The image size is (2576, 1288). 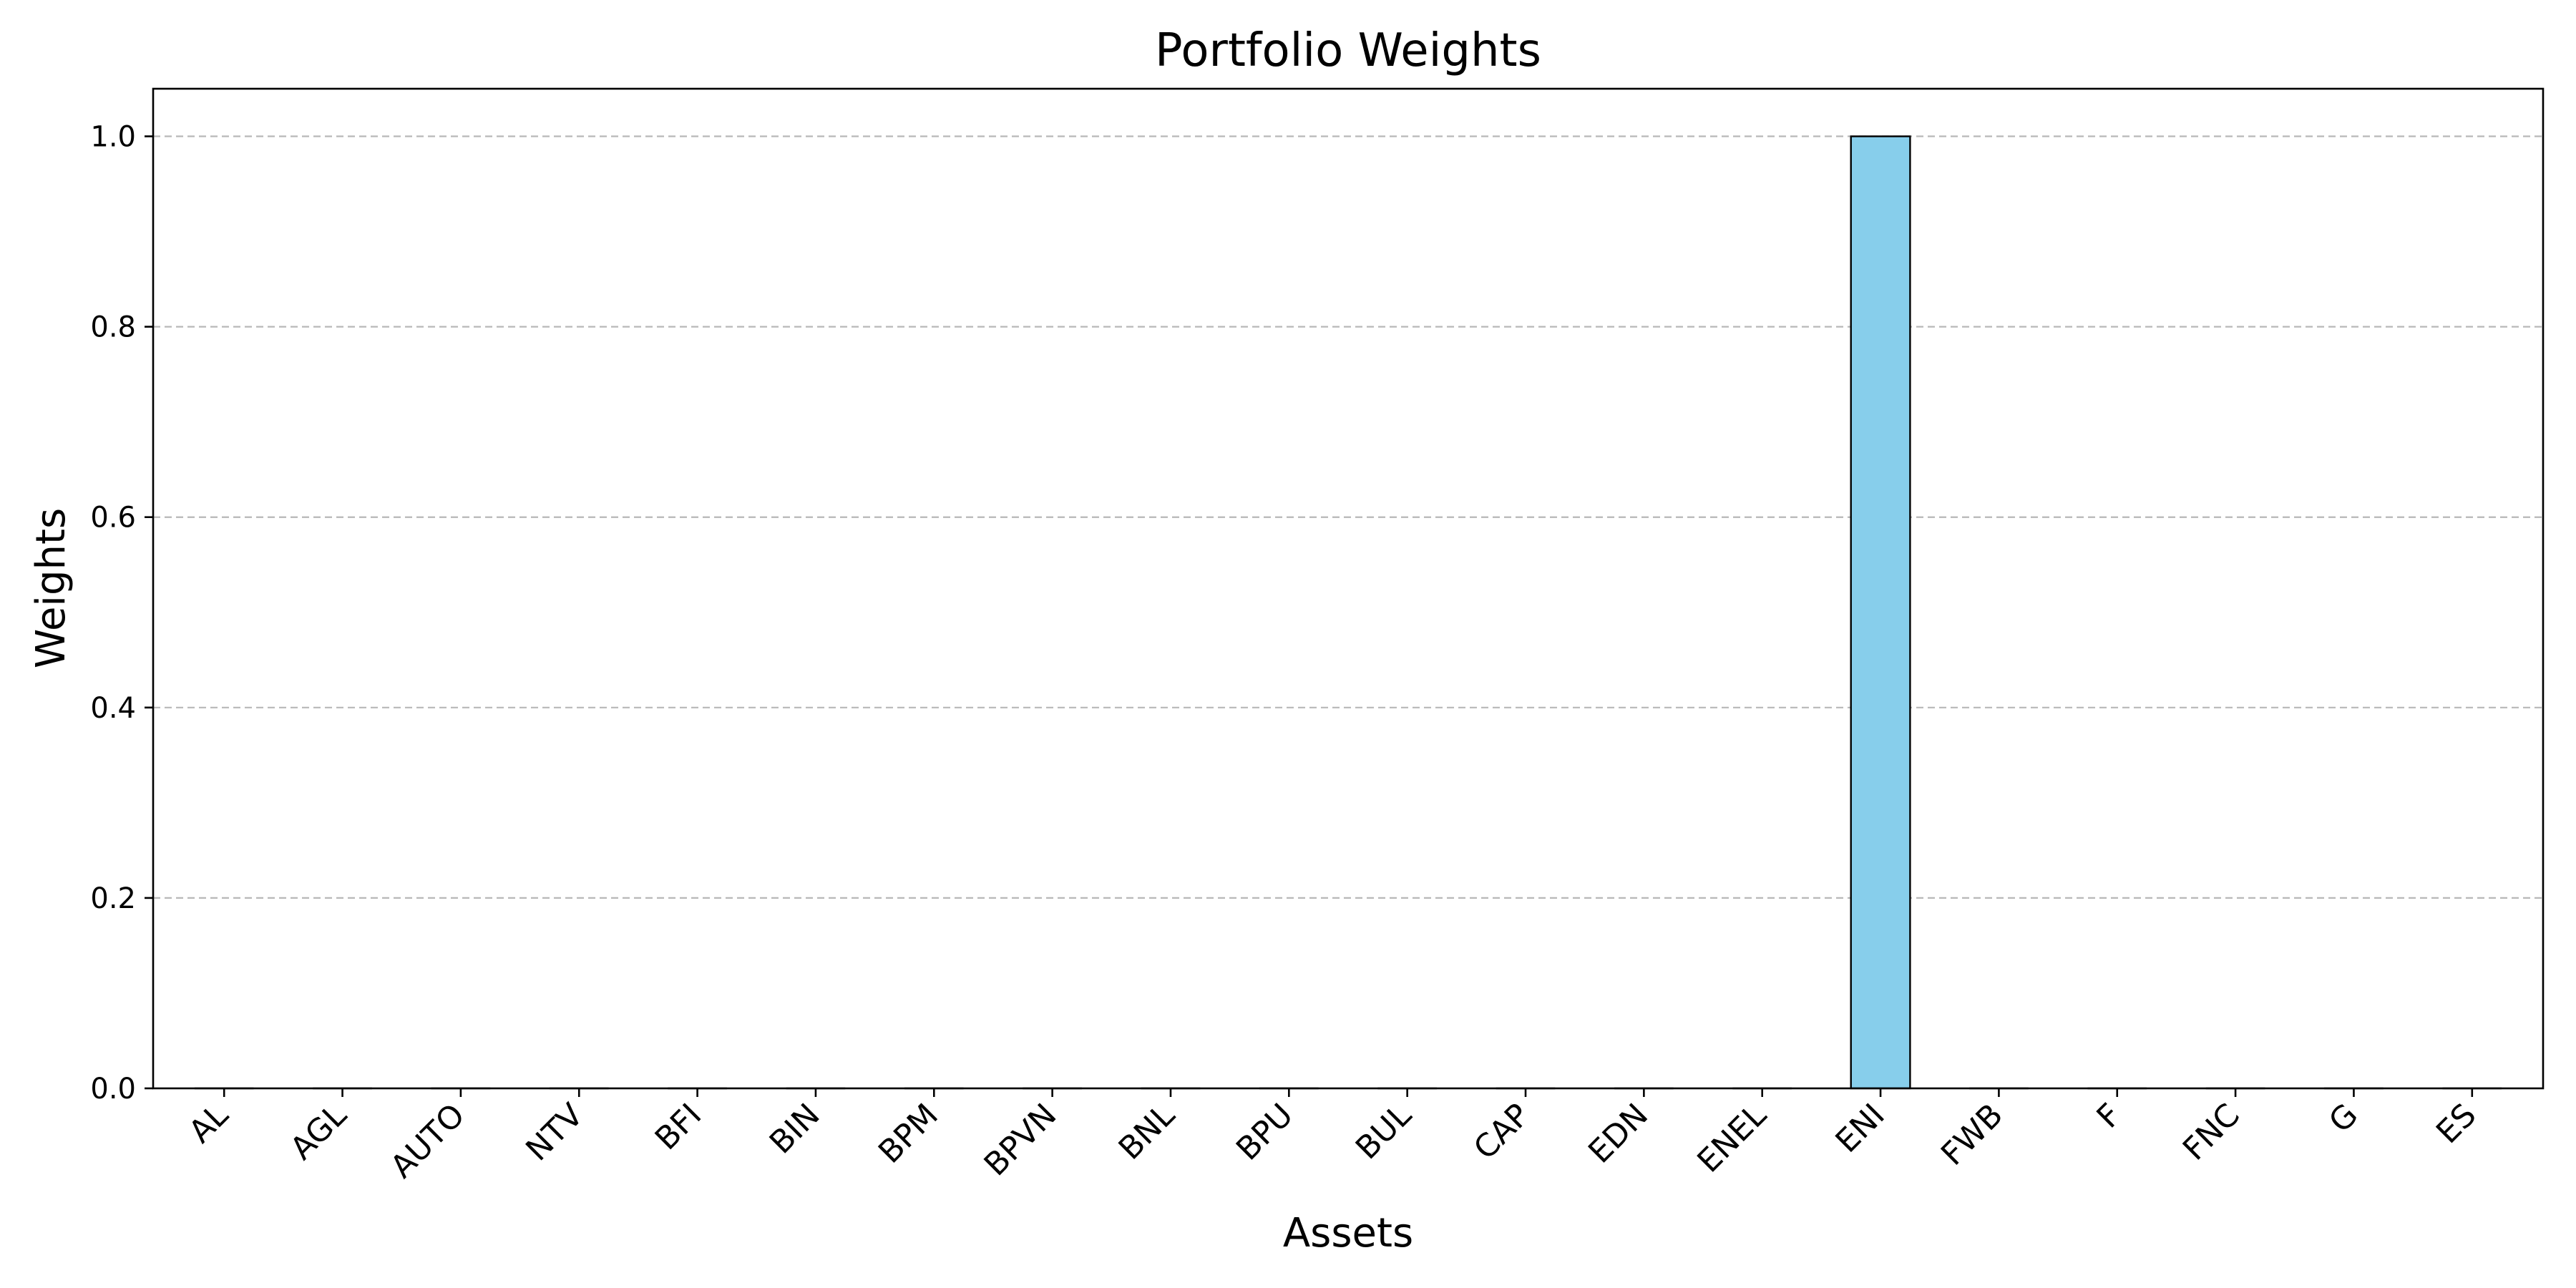 What do you see at coordinates (2211, 1132) in the screenshot?
I see `x-tick-label: FNC` at bounding box center [2211, 1132].